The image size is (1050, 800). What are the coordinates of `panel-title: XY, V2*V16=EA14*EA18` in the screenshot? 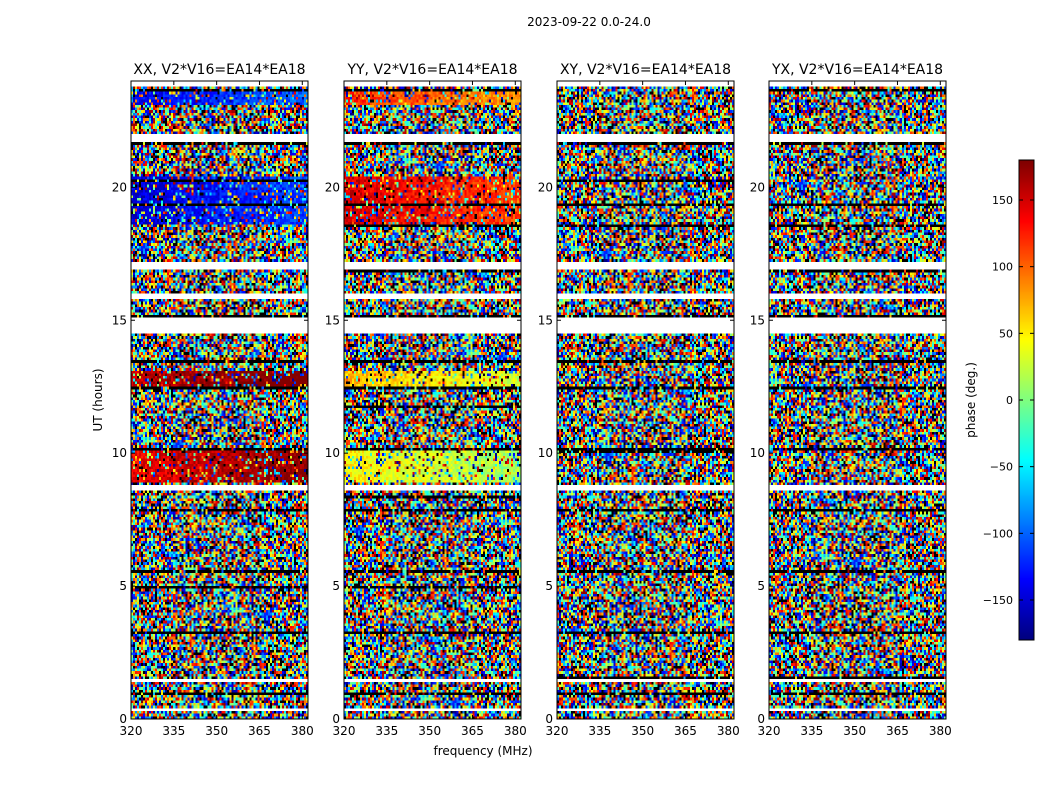 It's located at (645, 70).